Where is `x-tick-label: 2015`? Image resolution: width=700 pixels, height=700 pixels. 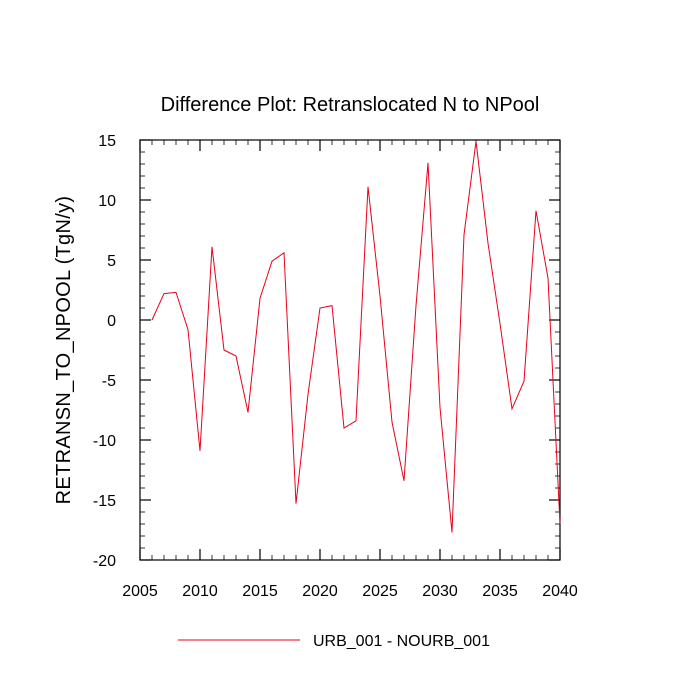 x-tick-label: 2015 is located at coordinates (260, 591).